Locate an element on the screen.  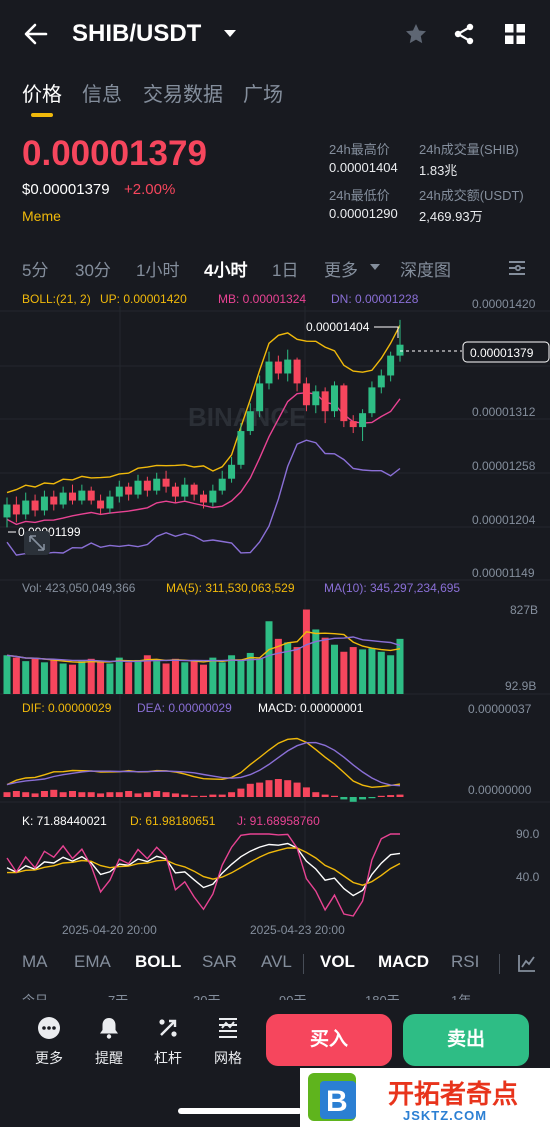
active-tab-underline is located at coordinates (42, 115).